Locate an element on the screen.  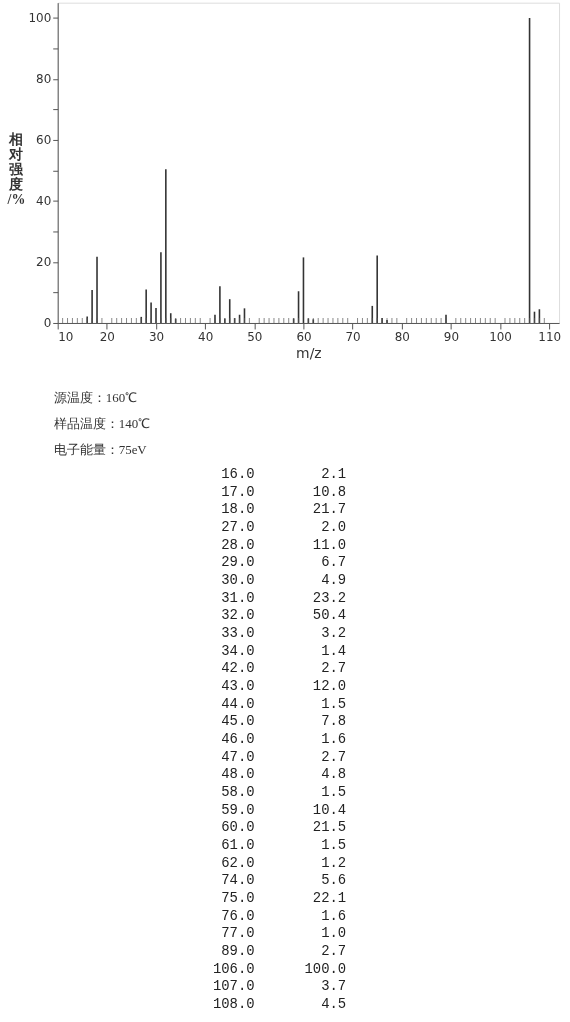
x-tick-label: 40 is located at coordinates (206, 337).